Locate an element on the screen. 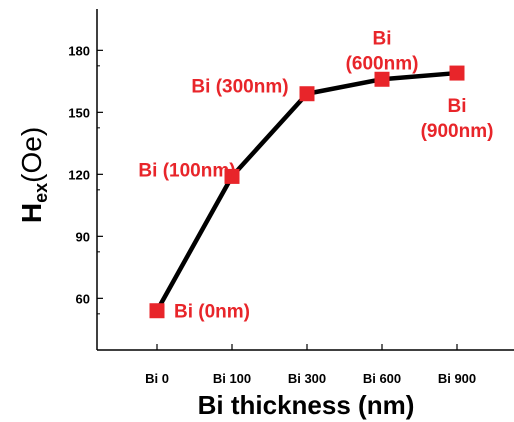  y-axis-title-sub: ex is located at coordinates (41, 193).